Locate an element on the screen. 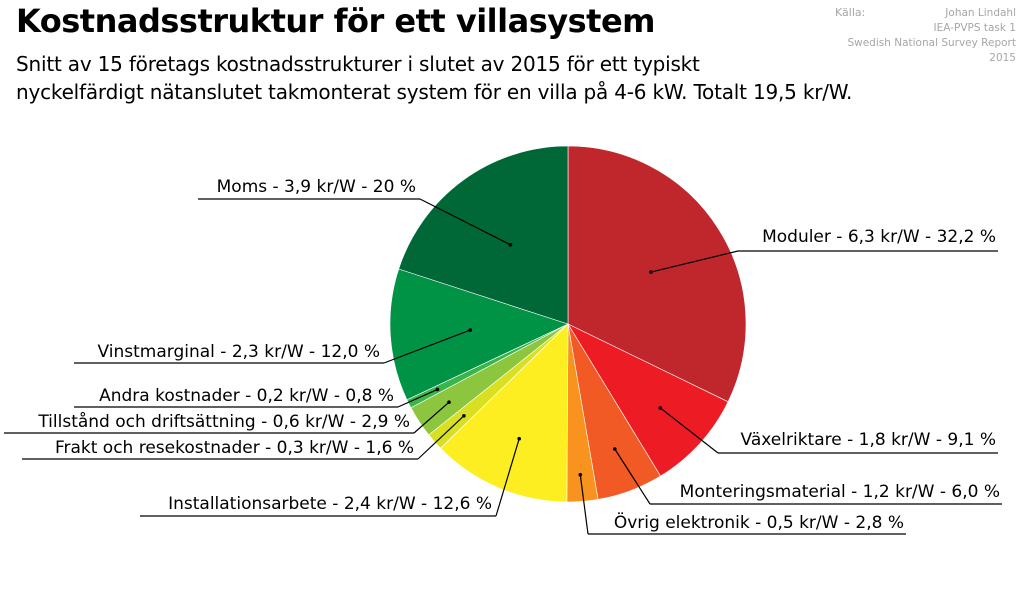  pie-label-monteringsmaterial: Monteringsmaterial - 1,2 kr/W - 6,0 % is located at coordinates (840, 492).